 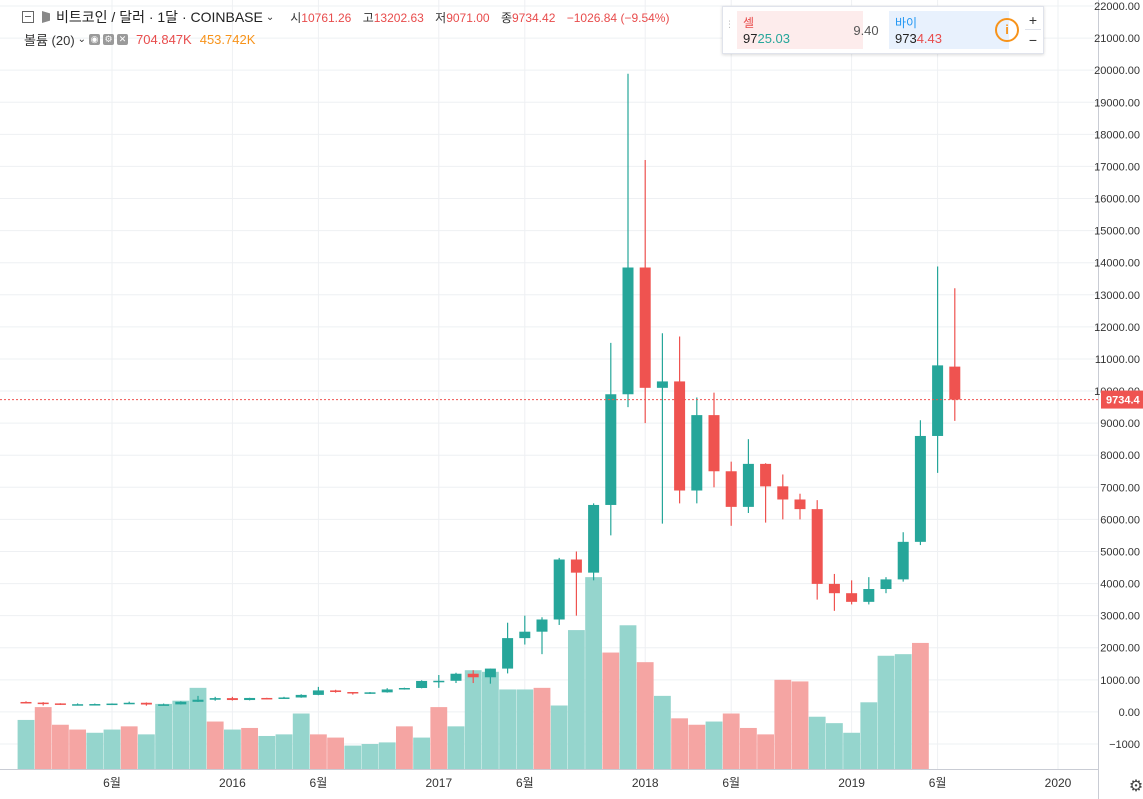 What do you see at coordinates (109, 39) in the screenshot?
I see `settings-icon: ⚙` at bounding box center [109, 39].